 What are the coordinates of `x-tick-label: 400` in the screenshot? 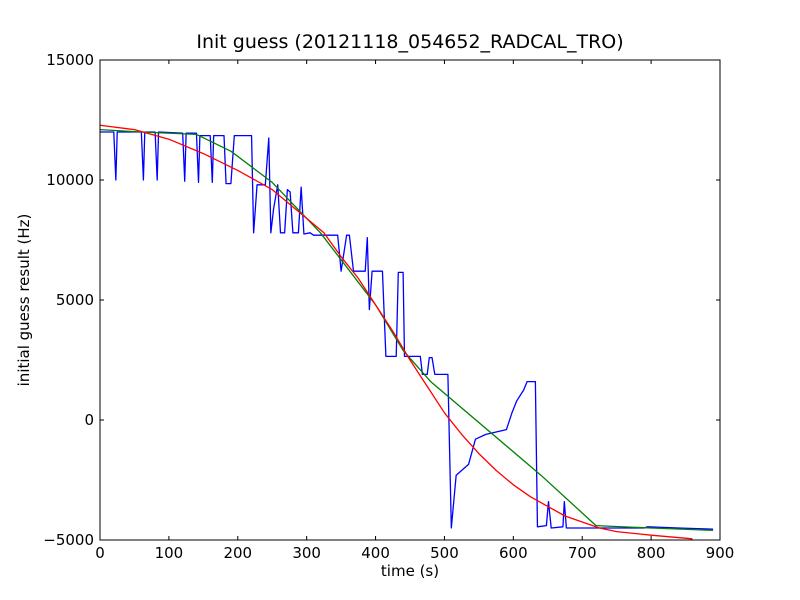 It's located at (375, 553).